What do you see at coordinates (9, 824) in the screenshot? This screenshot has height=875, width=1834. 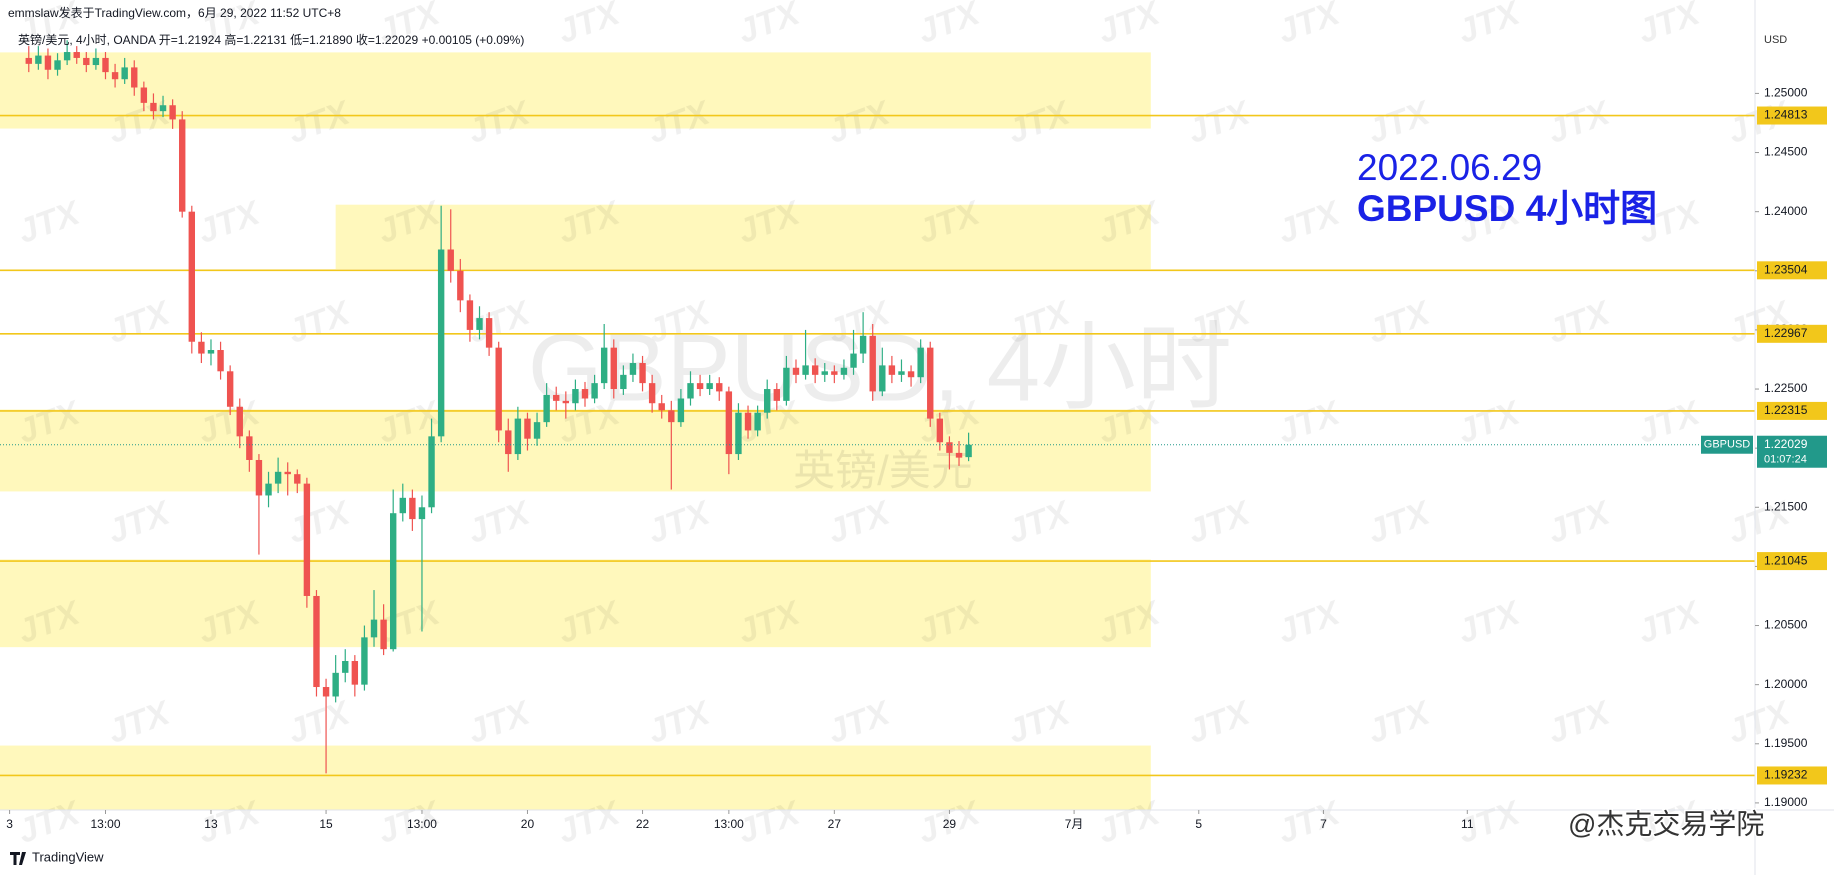 I see `x-tick-label: 3` at bounding box center [9, 824].